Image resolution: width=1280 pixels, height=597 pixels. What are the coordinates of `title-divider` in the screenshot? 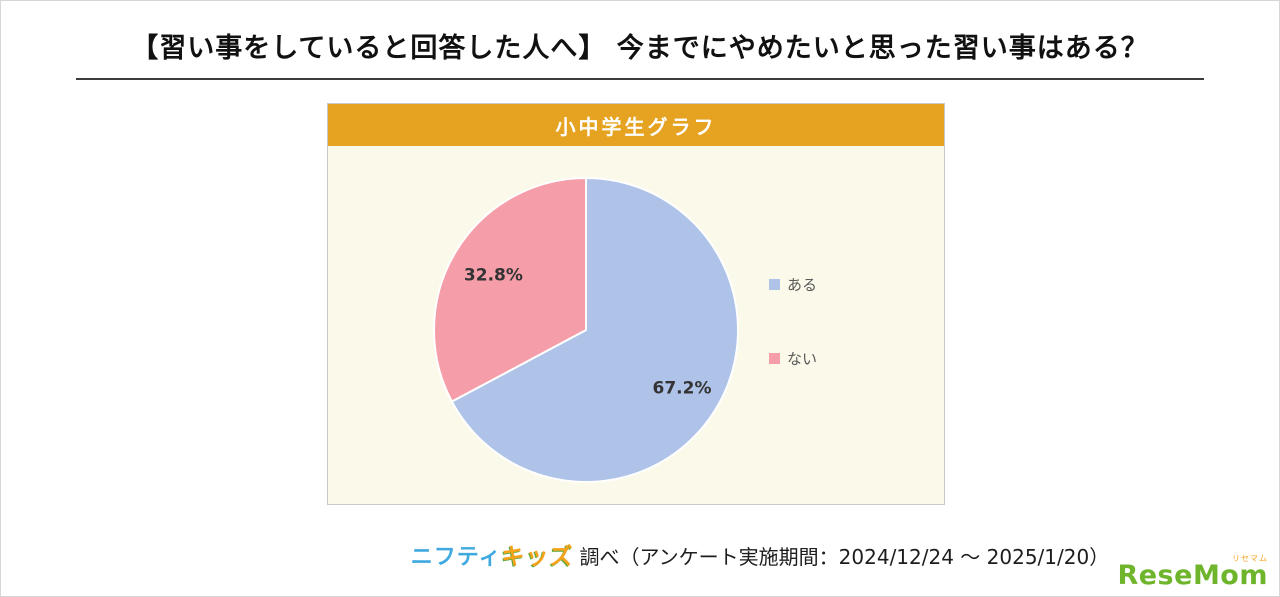 It's located at (640, 79).